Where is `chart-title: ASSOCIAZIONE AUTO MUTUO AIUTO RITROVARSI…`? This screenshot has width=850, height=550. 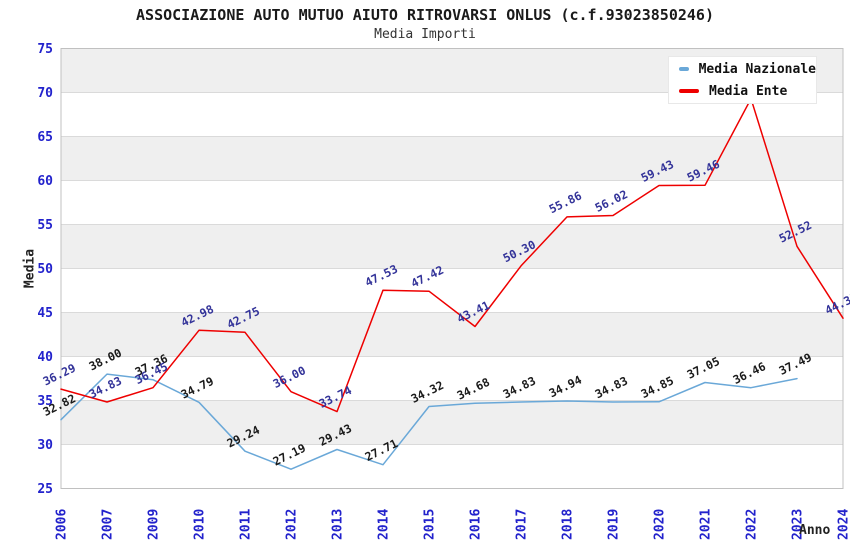
chart-title: ASSOCIAZIONE AUTO MUTUO AIUTO RITROVARSI… is located at coordinates (425, 15).